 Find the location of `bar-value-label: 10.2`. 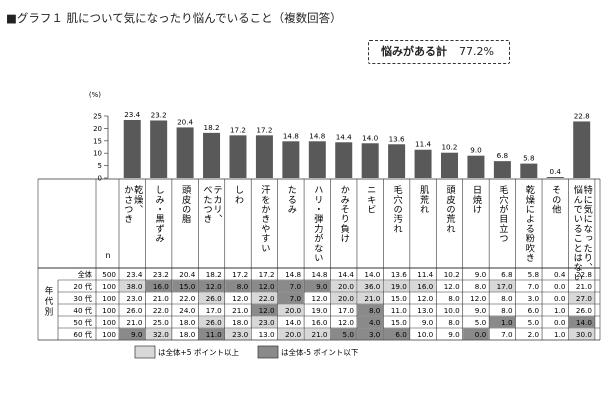

bar-value-label: 10.2 is located at coordinates (449, 147).